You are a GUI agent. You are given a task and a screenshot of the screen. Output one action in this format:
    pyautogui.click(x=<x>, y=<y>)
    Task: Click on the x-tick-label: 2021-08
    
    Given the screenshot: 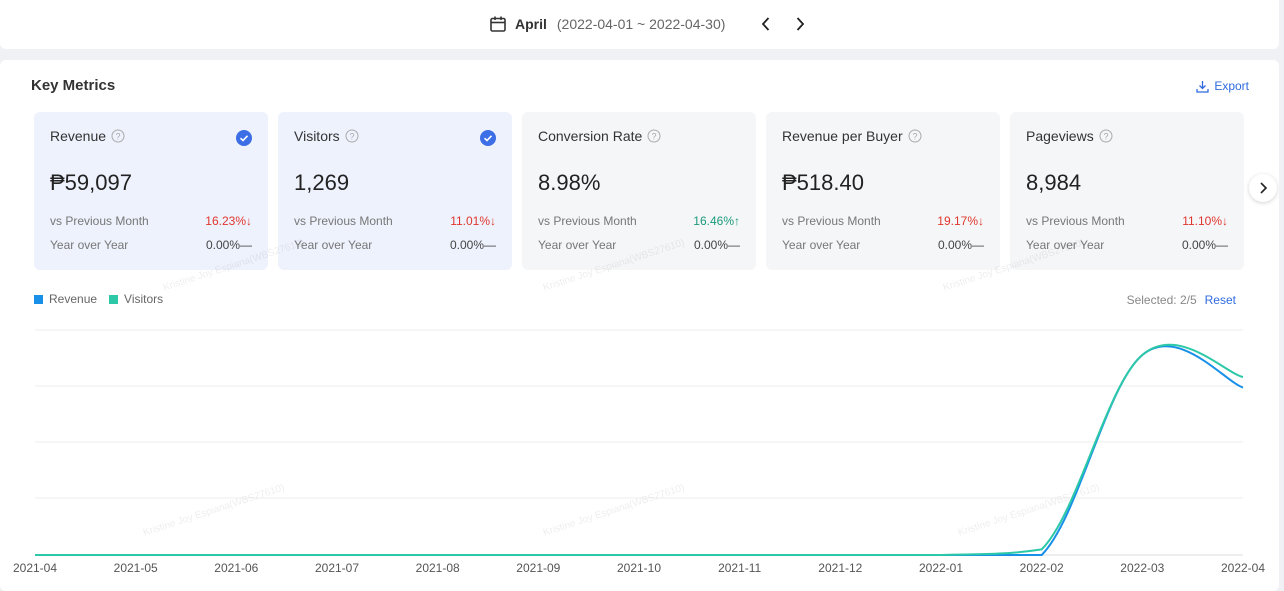 What is the action you would take?
    pyautogui.click(x=438, y=568)
    